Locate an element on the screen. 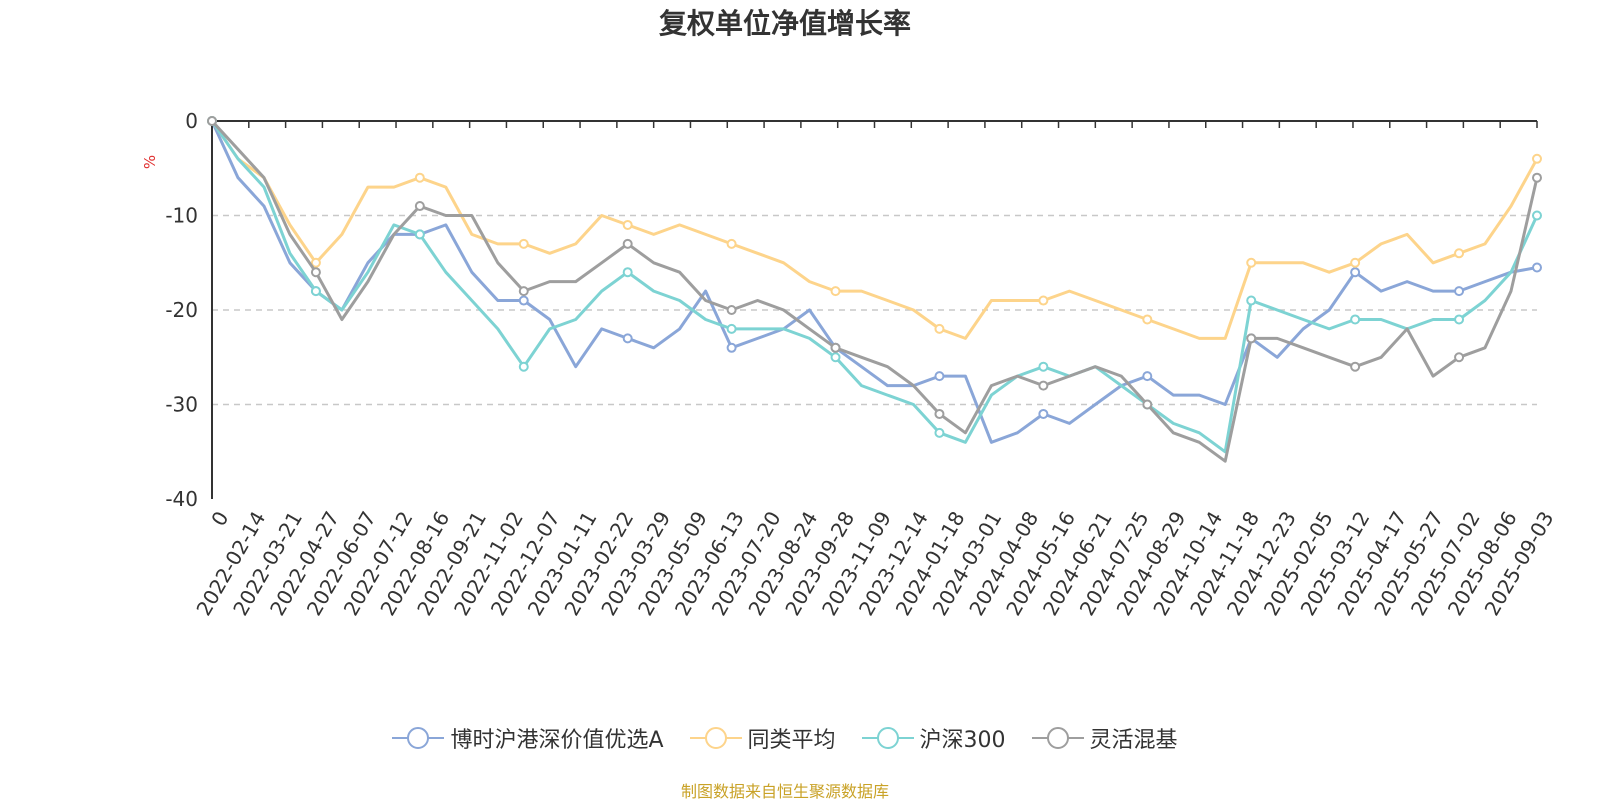  y-tick-label: -10 is located at coordinates (181, 216).